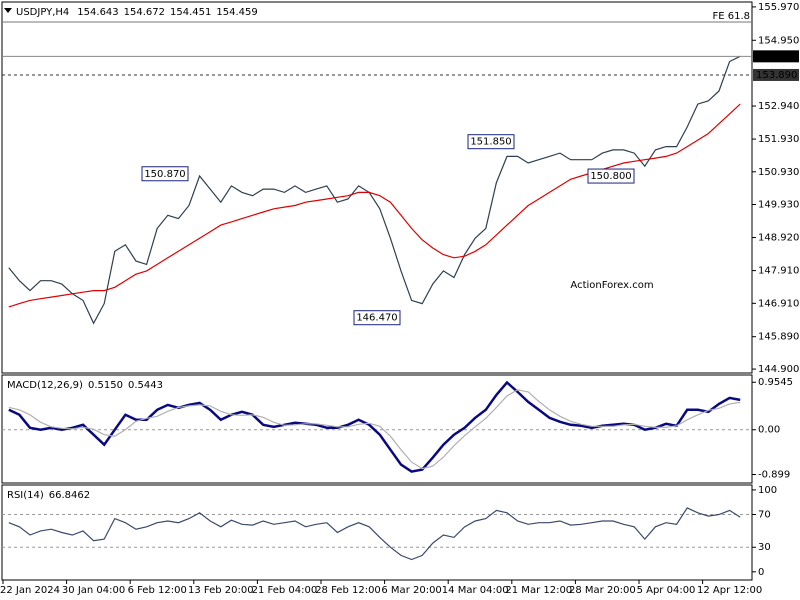 The width and height of the screenshot is (800, 600). Describe the element at coordinates (602, 590) in the screenshot. I see `x-tick-label: 28 Mar 20:00` at that location.